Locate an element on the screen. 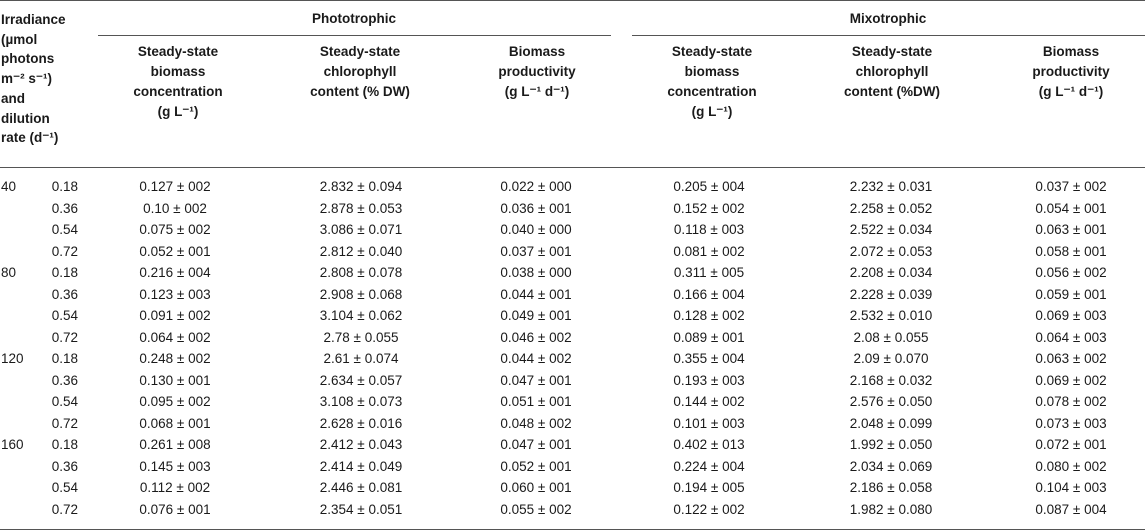 The height and width of the screenshot is (530, 1145). value-cell: 0.10 ± 002 is located at coordinates (175, 208).